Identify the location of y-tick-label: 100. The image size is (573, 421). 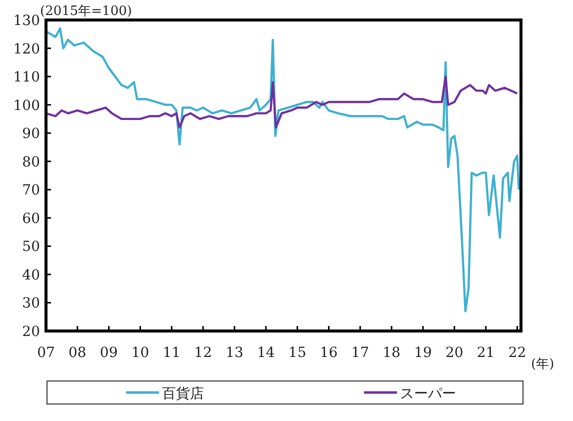
(26, 106).